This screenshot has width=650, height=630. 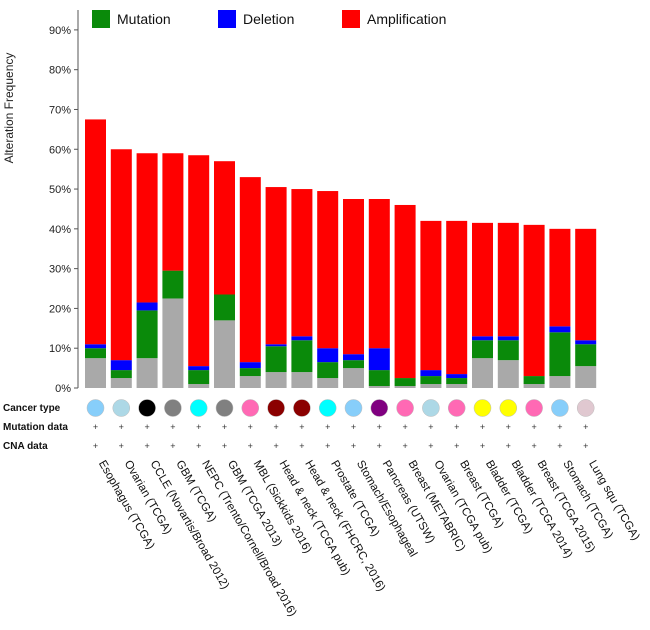 I want to click on legend-swatch-mutation, so click(x=101, y=19).